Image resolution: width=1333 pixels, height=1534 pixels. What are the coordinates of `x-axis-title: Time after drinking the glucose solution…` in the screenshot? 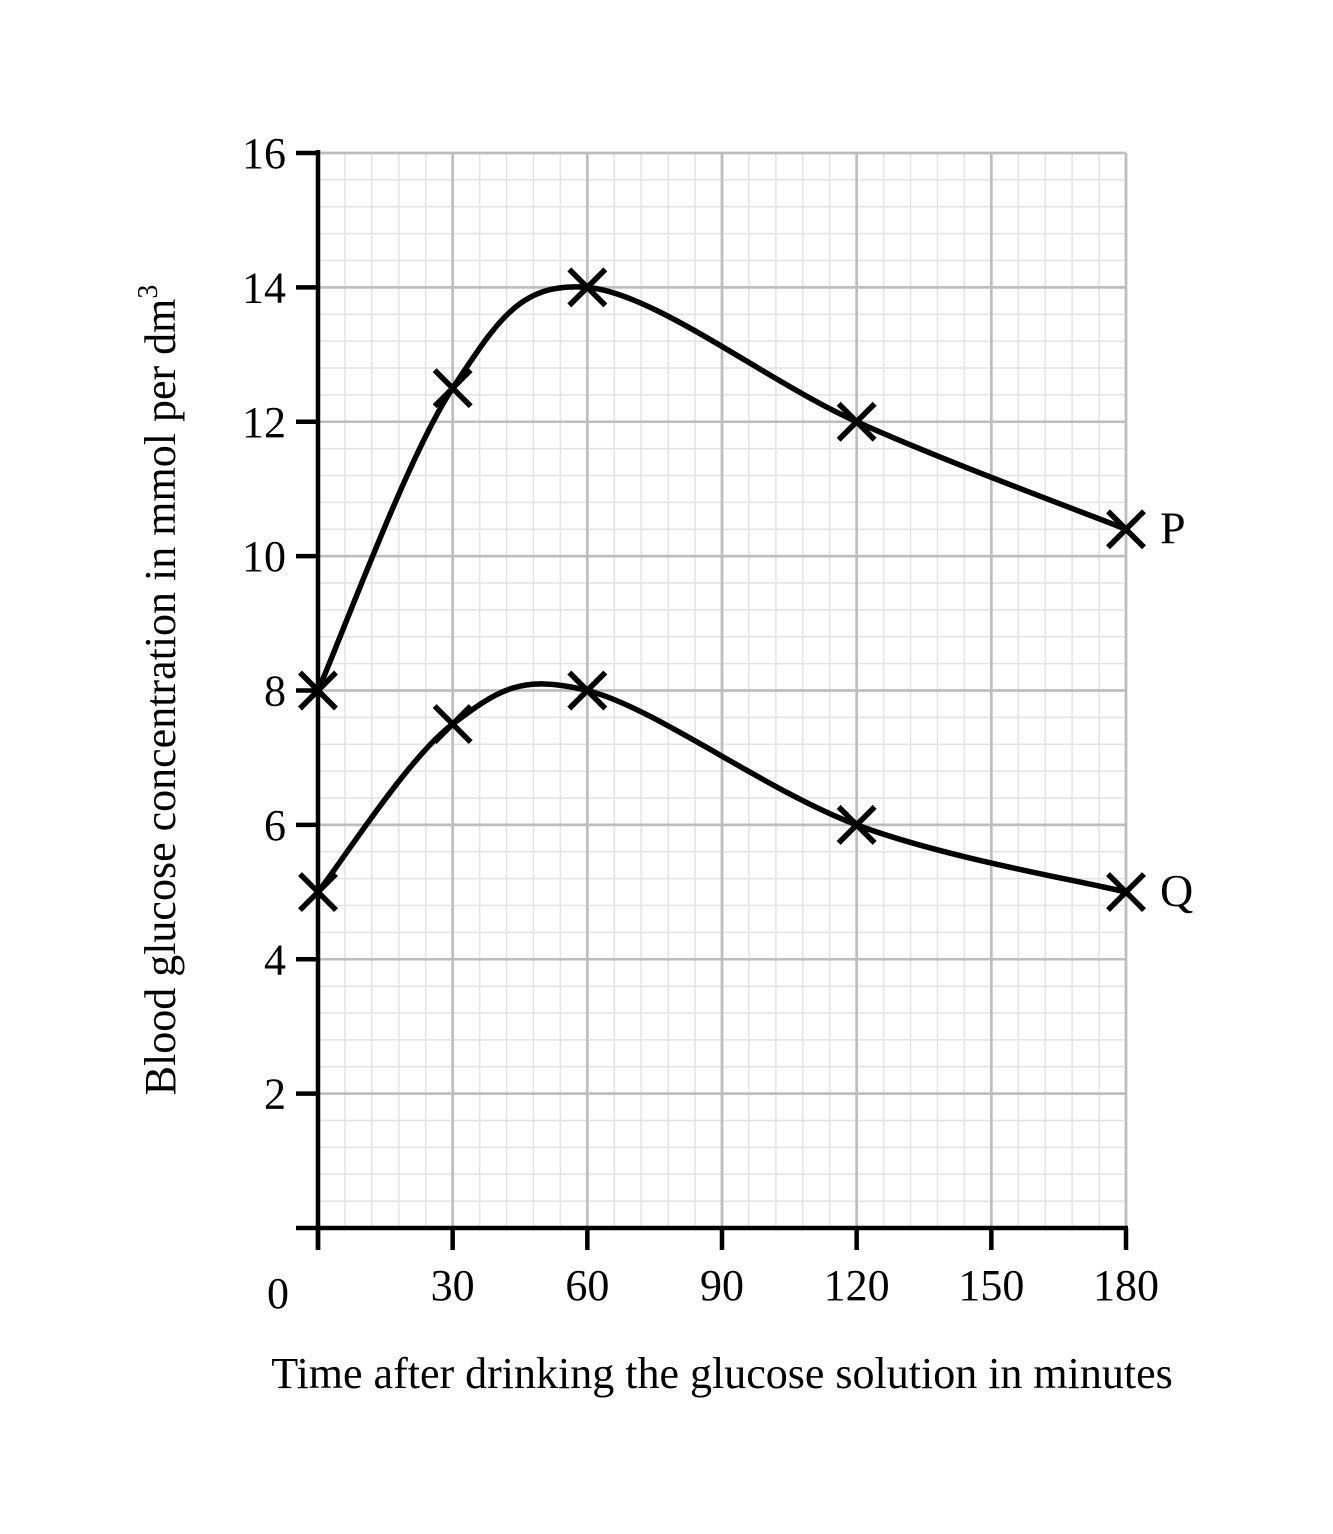 It's located at (722, 1373).